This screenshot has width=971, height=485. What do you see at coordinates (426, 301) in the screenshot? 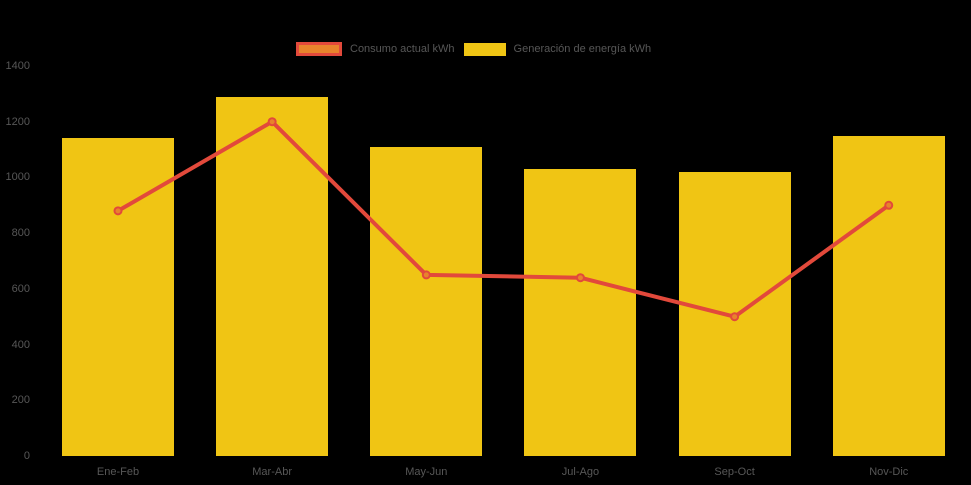
I see `bar-May-Jun` at bounding box center [426, 301].